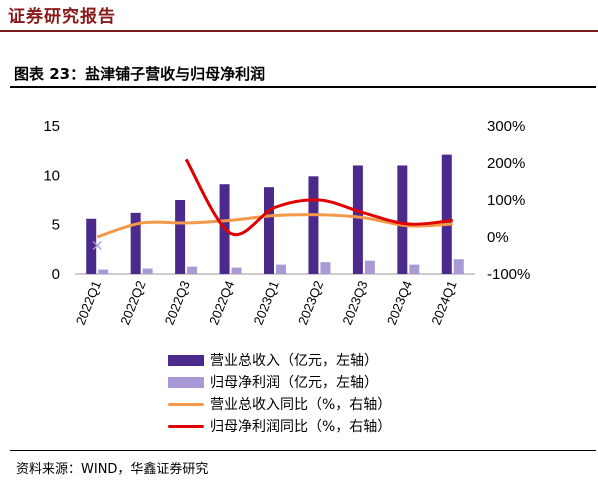 Image resolution: width=598 pixels, height=480 pixels. I want to click on legend-label-profit: 归母净利润（亿元，左轴）, so click(294, 383).